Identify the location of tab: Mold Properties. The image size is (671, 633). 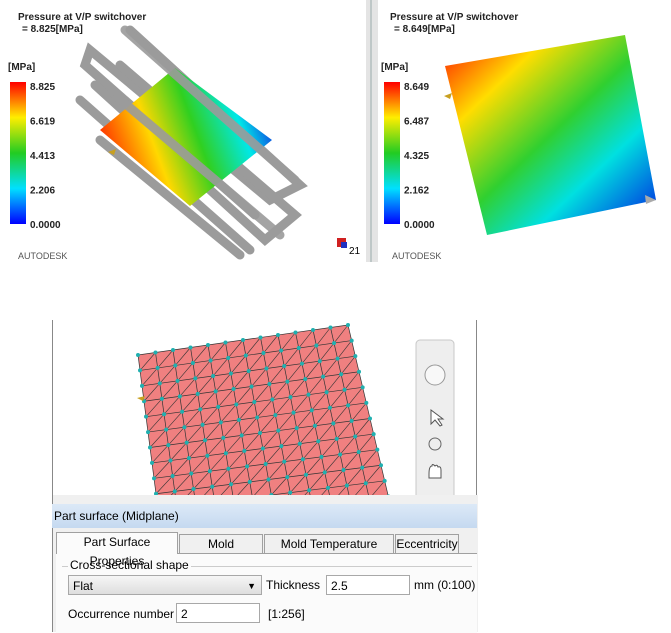
(221, 543).